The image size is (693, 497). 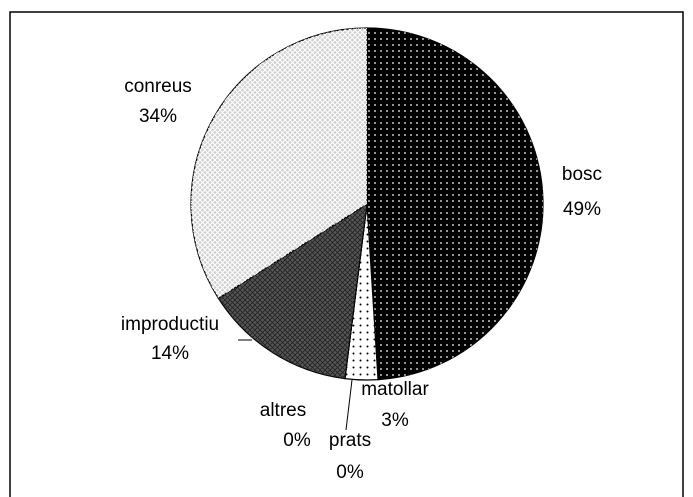 I want to click on slice-value-label: 34%, so click(x=158, y=116).